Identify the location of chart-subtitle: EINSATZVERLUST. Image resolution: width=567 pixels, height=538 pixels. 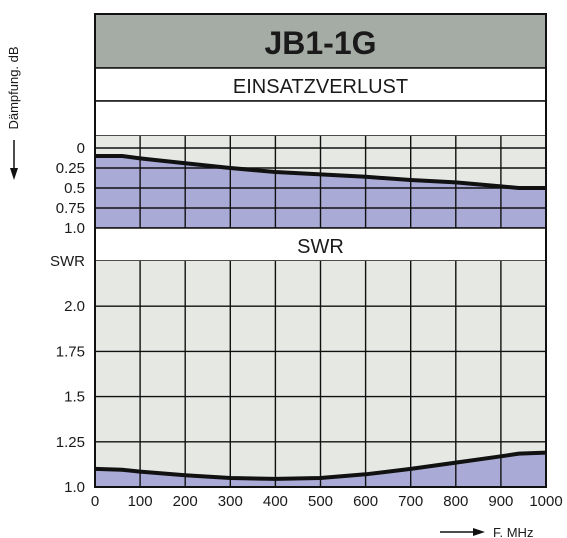
(320, 87).